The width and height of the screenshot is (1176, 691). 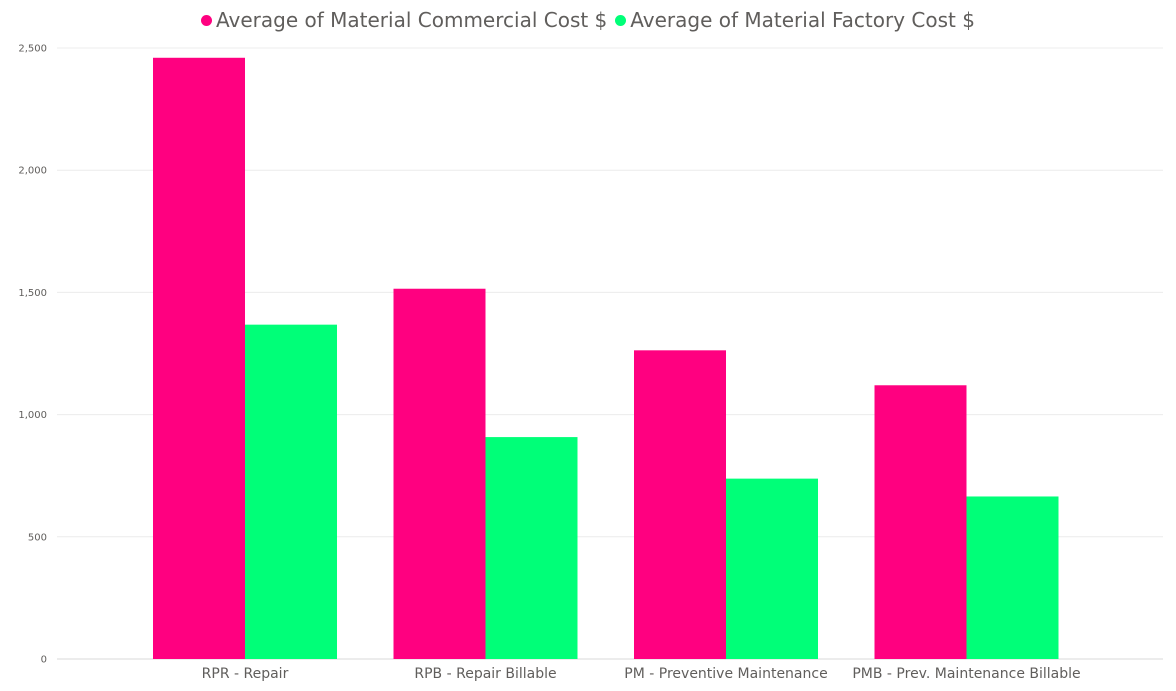 I want to click on y-tick-label-2000: 2,000, so click(x=32, y=171).